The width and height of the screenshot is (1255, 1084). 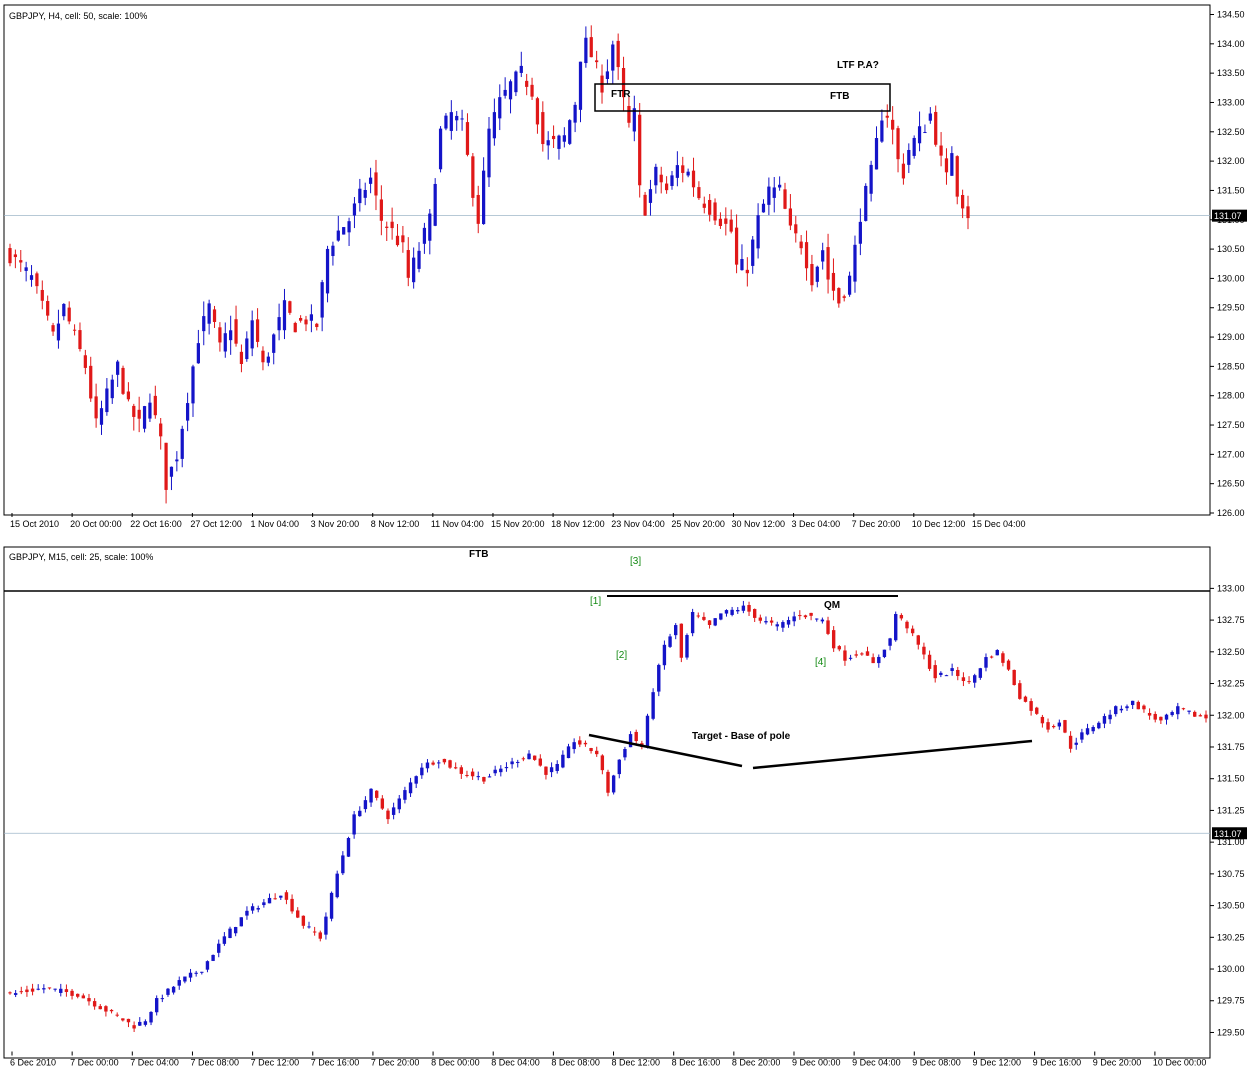 What do you see at coordinates (756, 1063) in the screenshot?
I see `x-tick-label: 8 Dec 20:00` at bounding box center [756, 1063].